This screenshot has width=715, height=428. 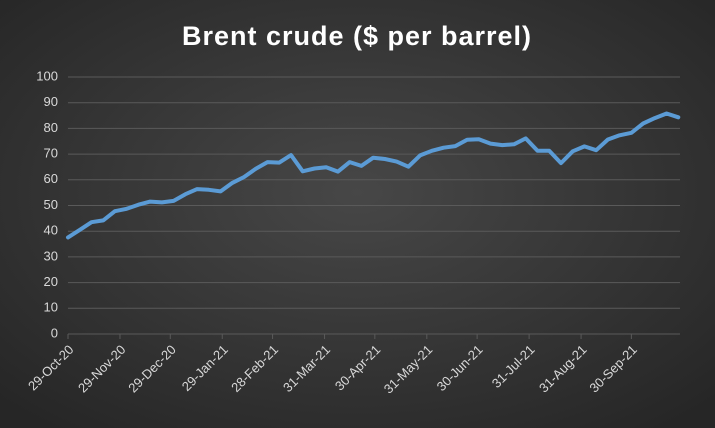 I want to click on y-tick-label: 10, so click(x=51, y=307).